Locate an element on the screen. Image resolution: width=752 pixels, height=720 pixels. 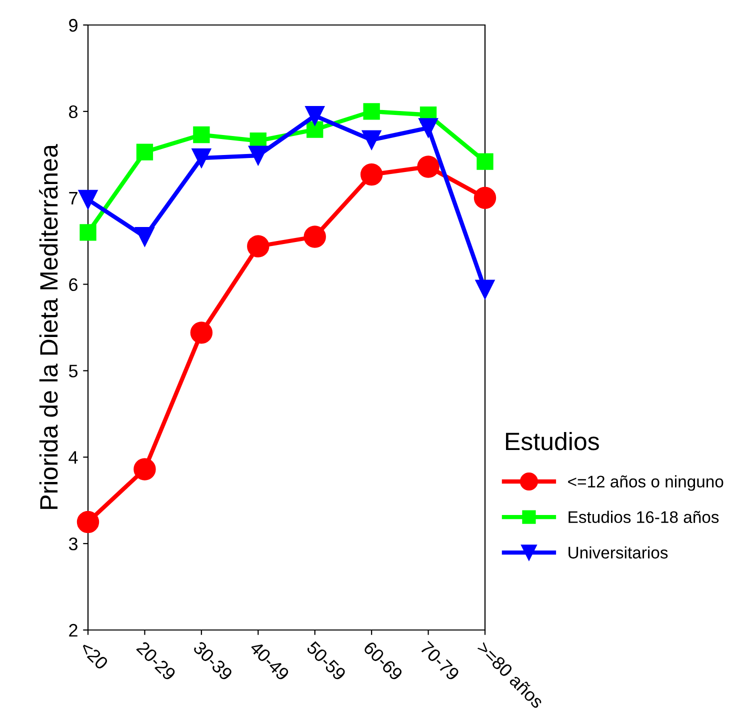
y-tick-label: 7 is located at coordinates (73, 198).